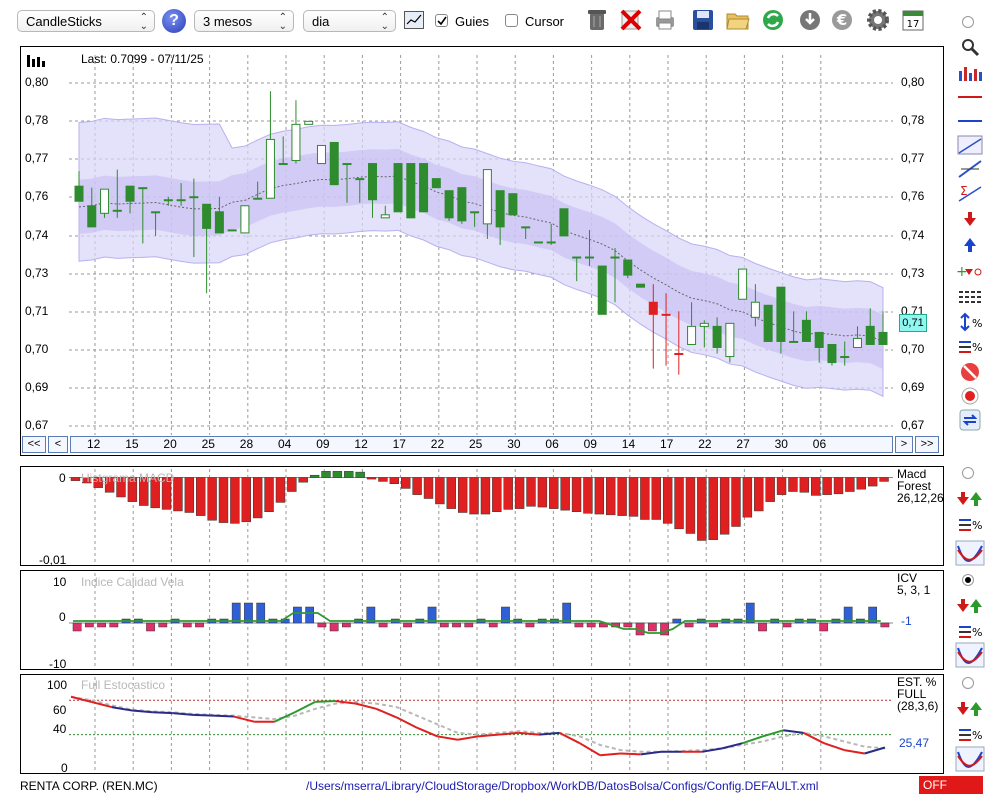 The width and height of the screenshot is (1000, 800). I want to click on stoch-curve-tool, so click(970, 759).